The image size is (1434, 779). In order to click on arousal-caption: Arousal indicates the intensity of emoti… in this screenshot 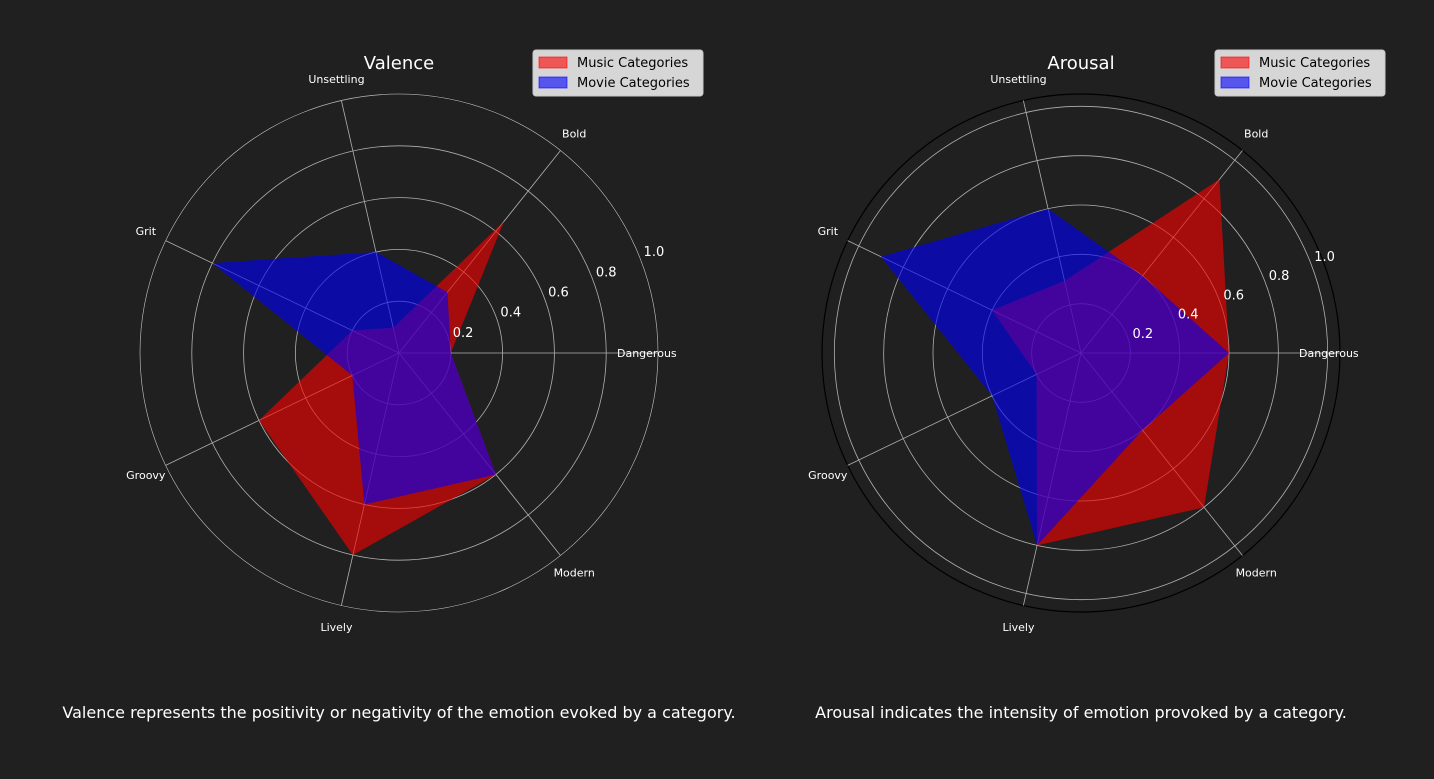, I will do `click(1081, 712)`.